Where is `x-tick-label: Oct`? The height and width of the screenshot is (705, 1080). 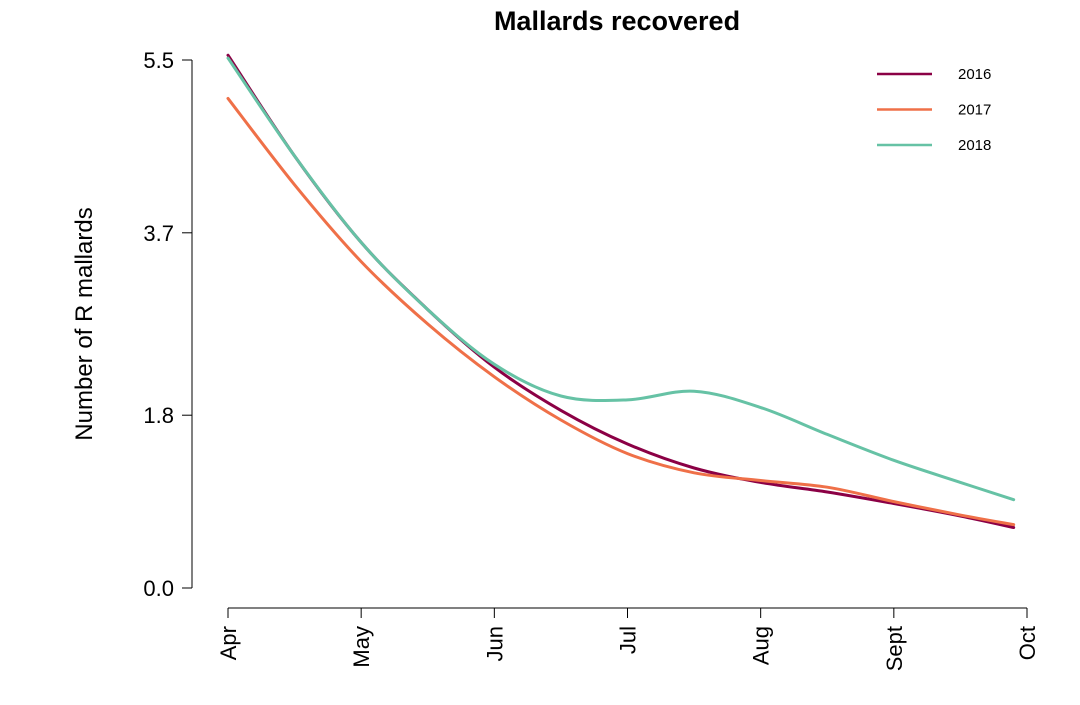 x-tick-label: Oct is located at coordinates (1027, 643).